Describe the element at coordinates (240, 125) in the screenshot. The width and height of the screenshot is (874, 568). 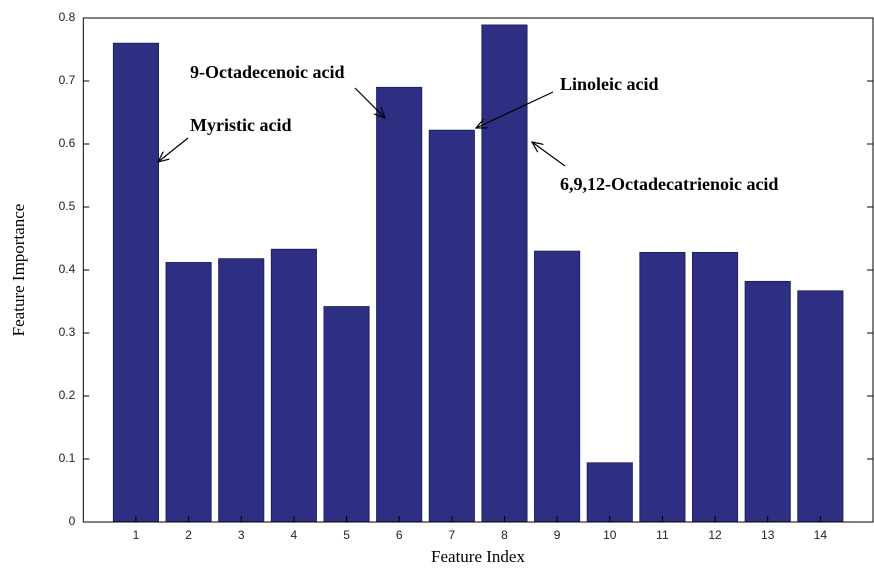
I see `annotation: Myristic acid` at that location.